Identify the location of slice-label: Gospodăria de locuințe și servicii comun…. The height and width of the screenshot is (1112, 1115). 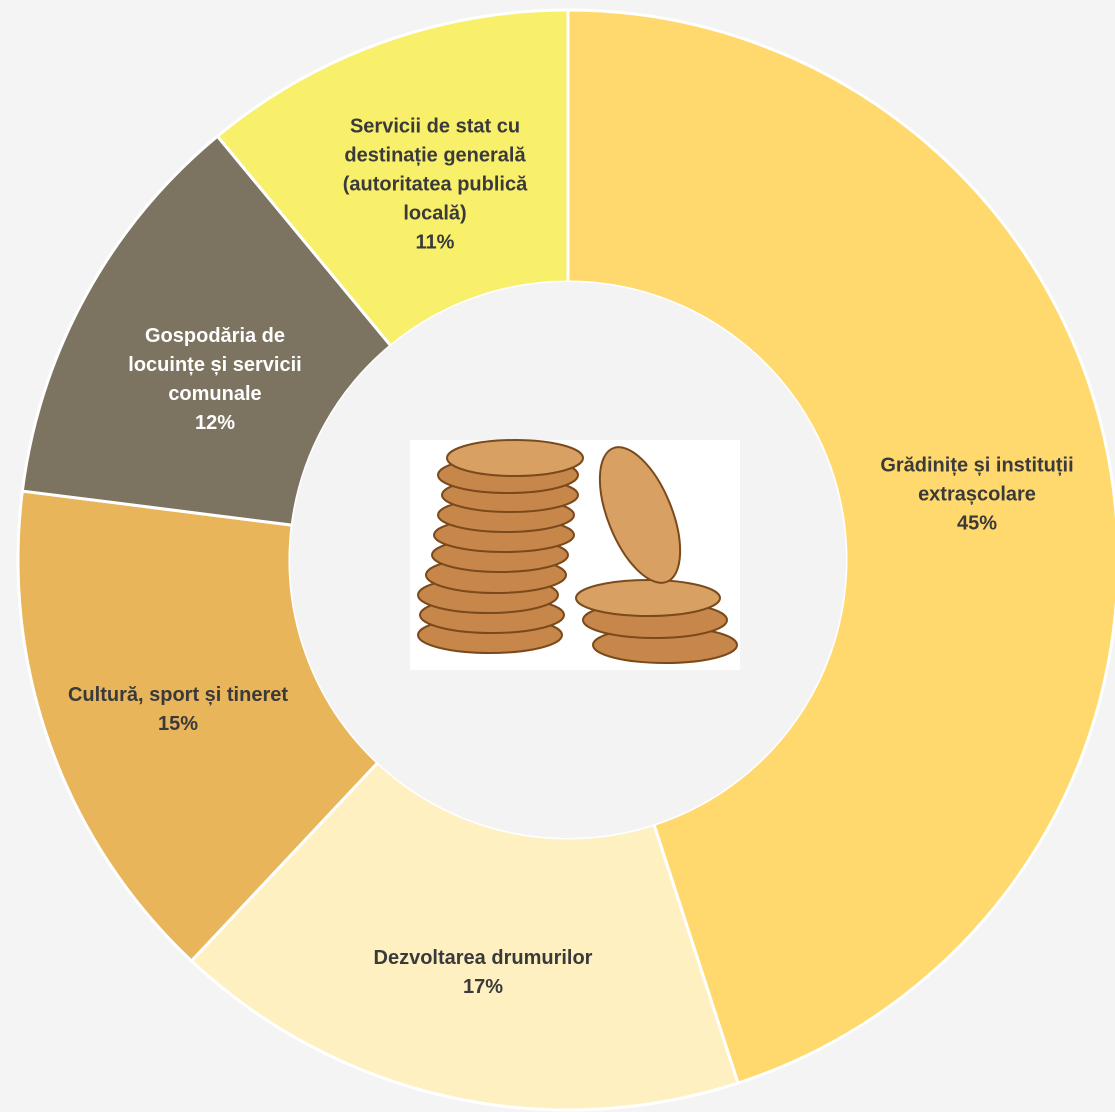
(215, 380).